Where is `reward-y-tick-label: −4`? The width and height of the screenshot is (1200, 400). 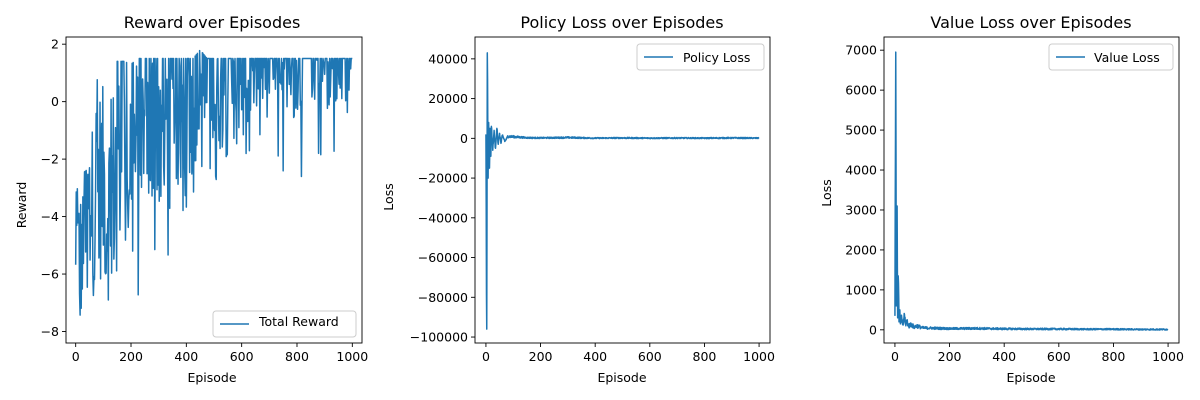
reward-y-tick-label: −4 is located at coordinates (50, 216).